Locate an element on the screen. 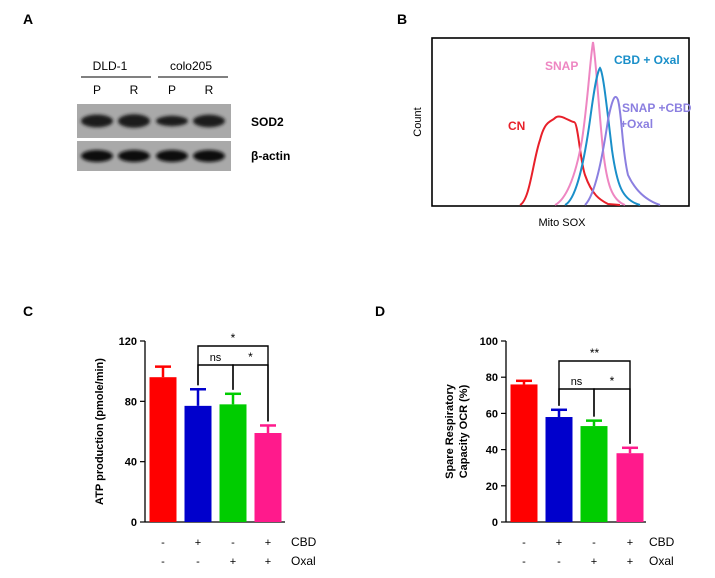 This screenshot has height=578, width=715. panel-label-a: A is located at coordinates (28, 19).